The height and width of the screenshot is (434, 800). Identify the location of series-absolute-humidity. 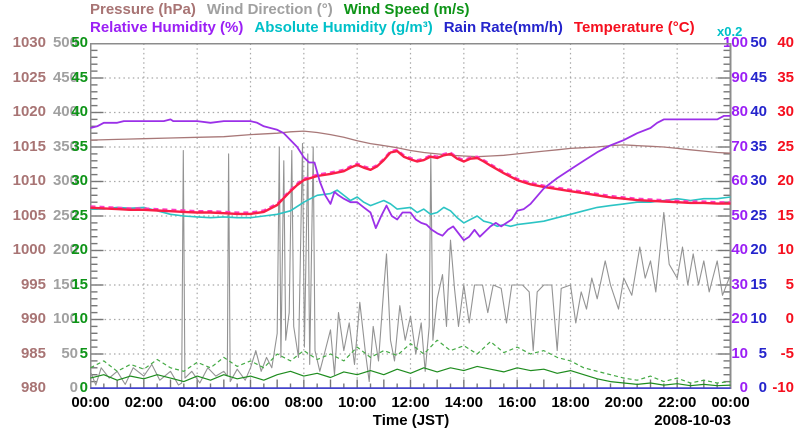
(410, 208).